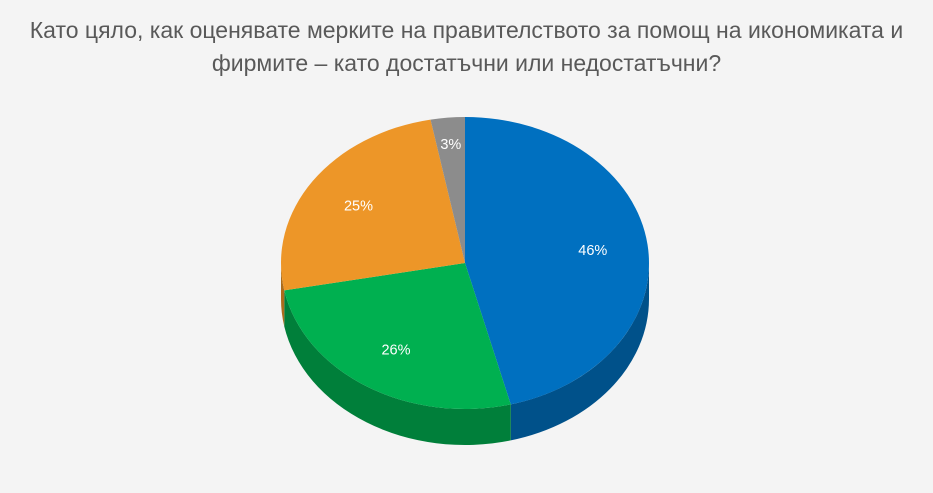 Image resolution: width=933 pixels, height=493 pixels. Describe the element at coordinates (395, 350) in the screenshot. I see `pie-slice-label-1: 26%` at that location.